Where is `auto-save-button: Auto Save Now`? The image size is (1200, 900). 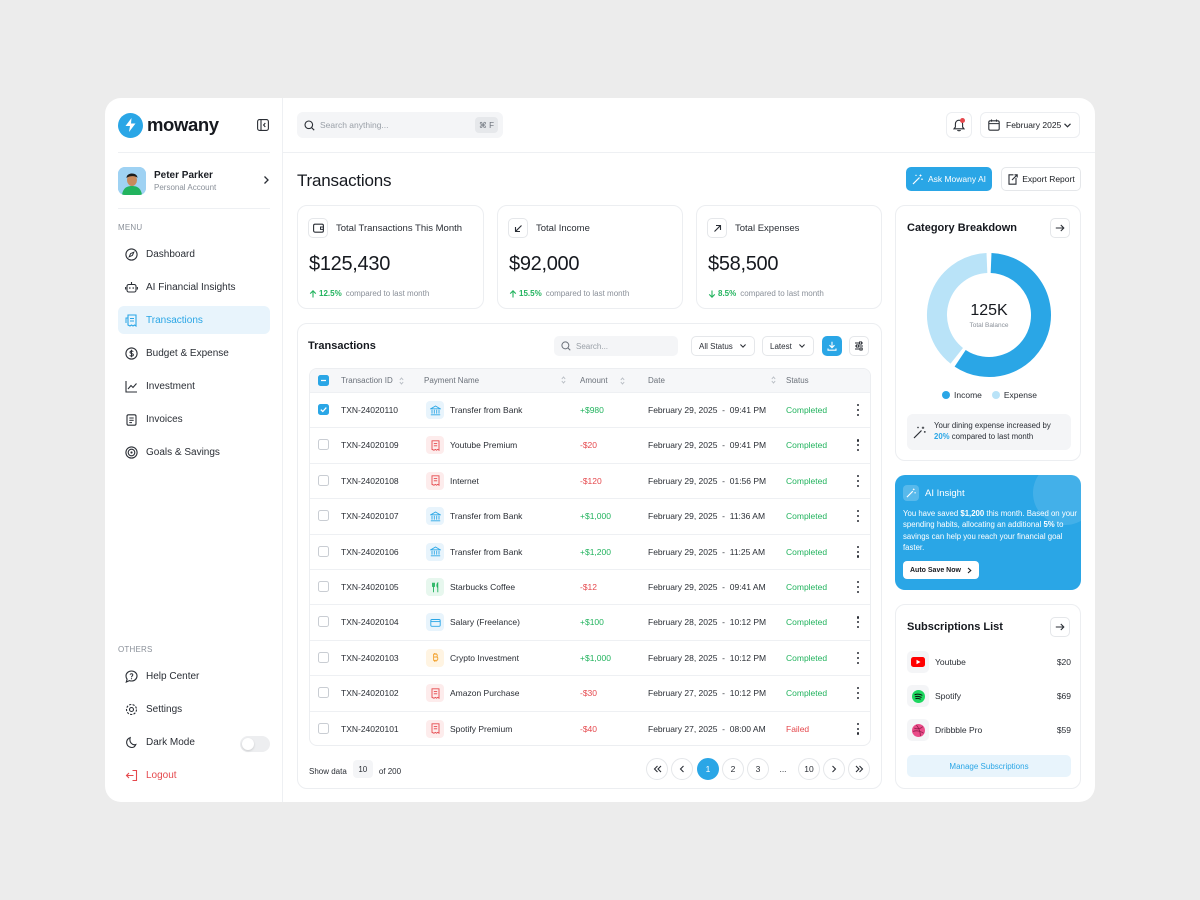
auto-save-button: Auto Save Now is located at coordinates (941, 570).